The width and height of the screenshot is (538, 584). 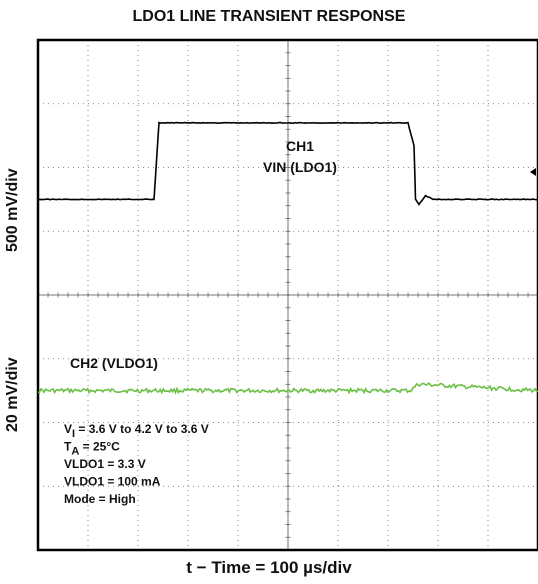 What do you see at coordinates (269, 16) in the screenshot?
I see `chart-title: LDO1 LINE TRANSIENT RESPONSE` at bounding box center [269, 16].